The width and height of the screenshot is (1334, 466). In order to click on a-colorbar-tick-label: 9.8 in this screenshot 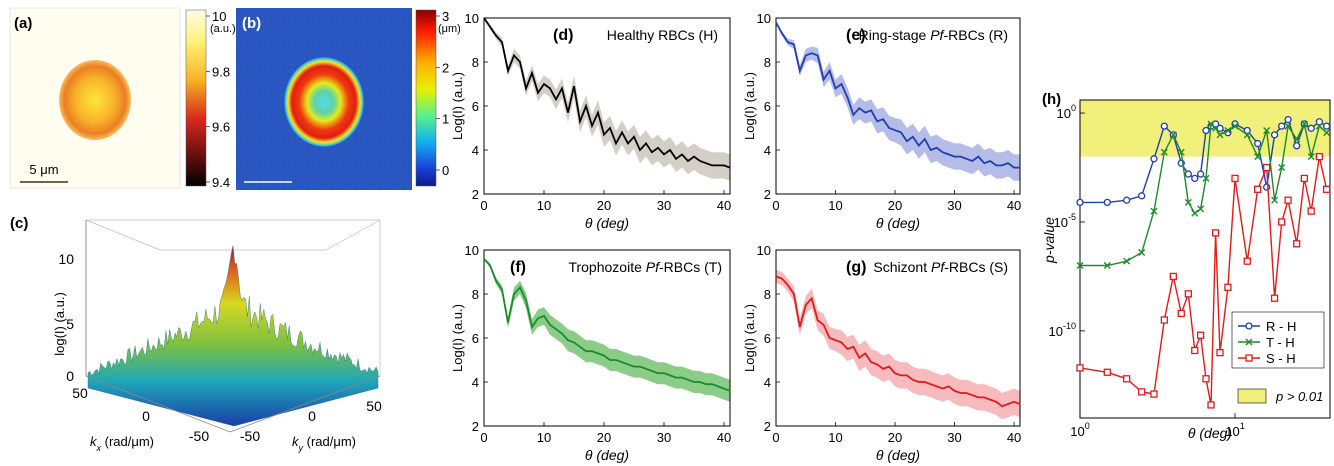, I will do `click(221, 71)`.